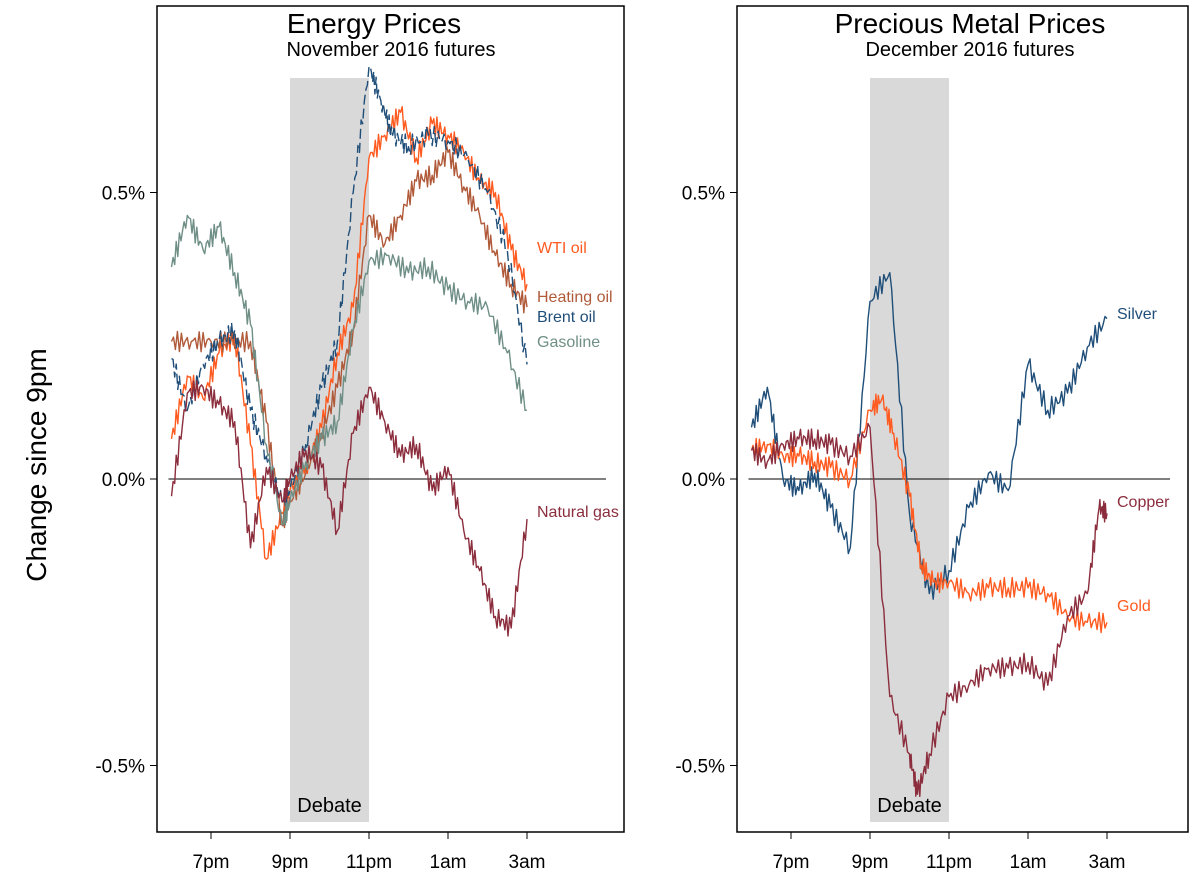 The image size is (1197, 879). Describe the element at coordinates (390, 50) in the screenshot. I see `chart-subtitle: November 2016 futures` at that location.